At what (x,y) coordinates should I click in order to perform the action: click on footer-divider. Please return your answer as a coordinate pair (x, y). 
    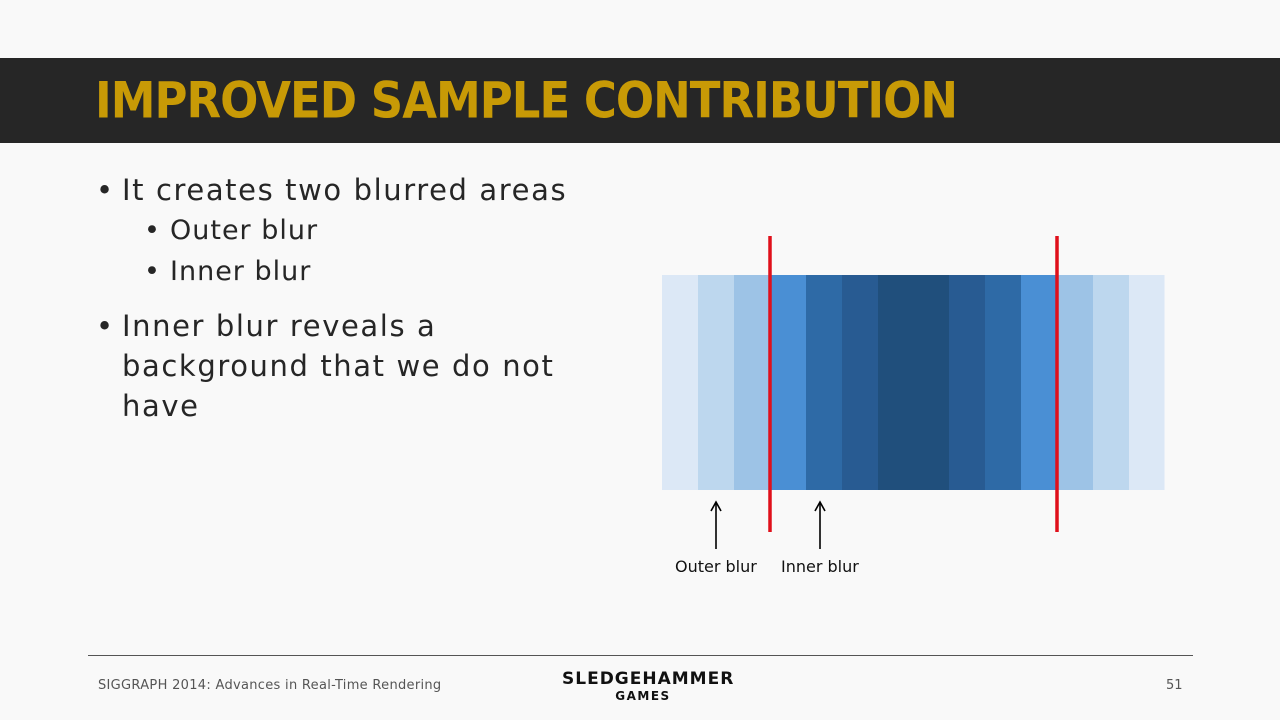
    Looking at the image, I should click on (640, 655).